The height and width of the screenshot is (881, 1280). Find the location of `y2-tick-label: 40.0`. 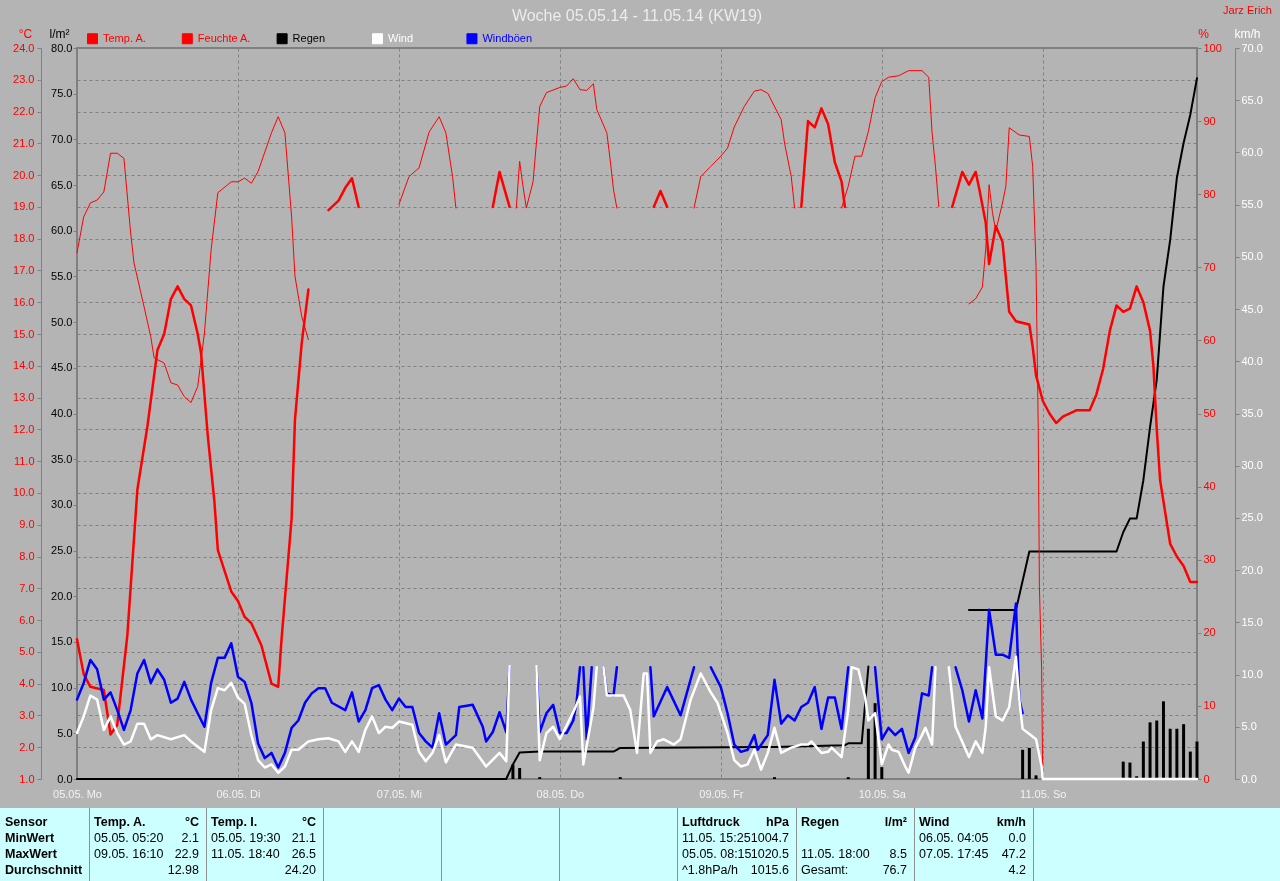

y2-tick-label: 40.0 is located at coordinates (62, 413).